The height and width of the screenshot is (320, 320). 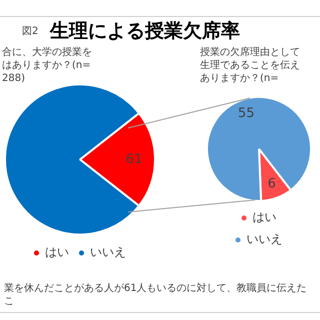 I want to click on data-label: 55, so click(x=246, y=114).